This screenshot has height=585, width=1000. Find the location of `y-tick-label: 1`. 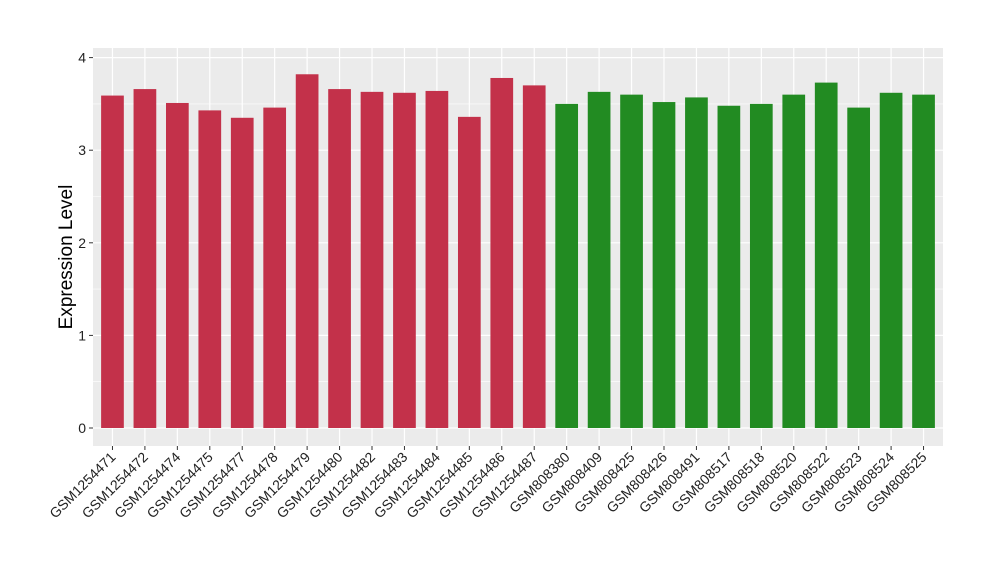

y-tick-label: 1 is located at coordinates (82, 335).